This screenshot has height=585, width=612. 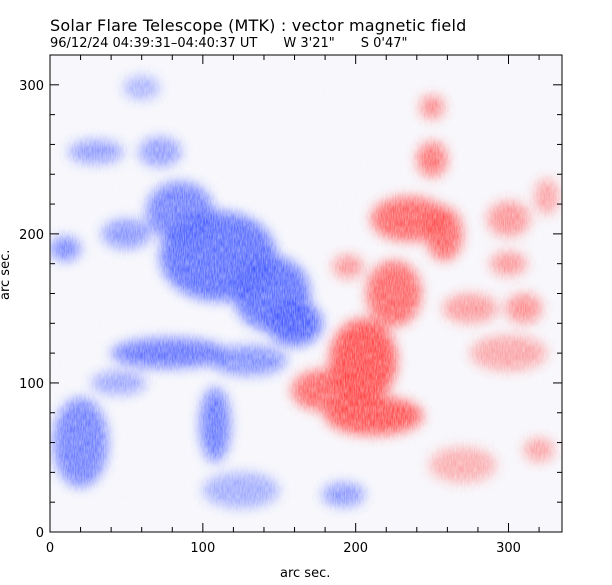 I want to click on y-tick-label: 100, so click(x=31, y=384).